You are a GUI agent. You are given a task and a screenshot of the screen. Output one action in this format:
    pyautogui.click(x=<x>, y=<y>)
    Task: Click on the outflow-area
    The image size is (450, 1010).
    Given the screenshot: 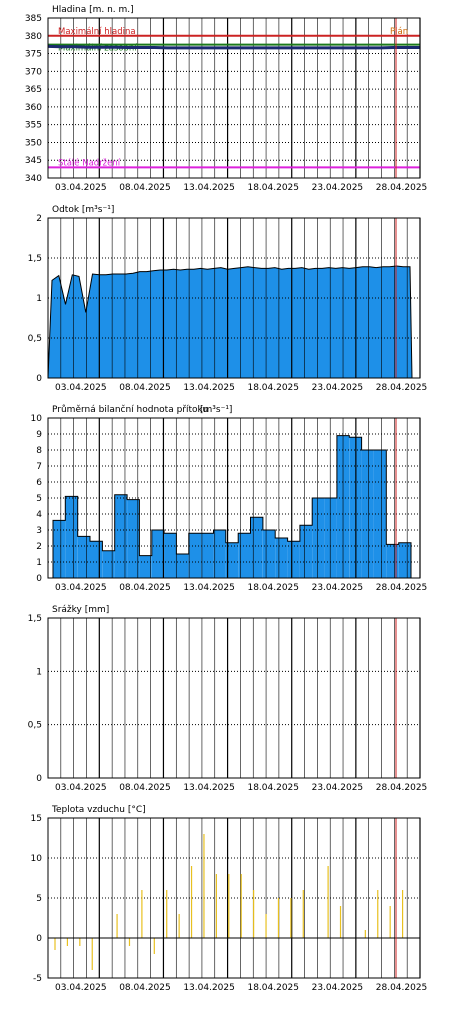 What is the action you would take?
    pyautogui.click(x=230, y=322)
    